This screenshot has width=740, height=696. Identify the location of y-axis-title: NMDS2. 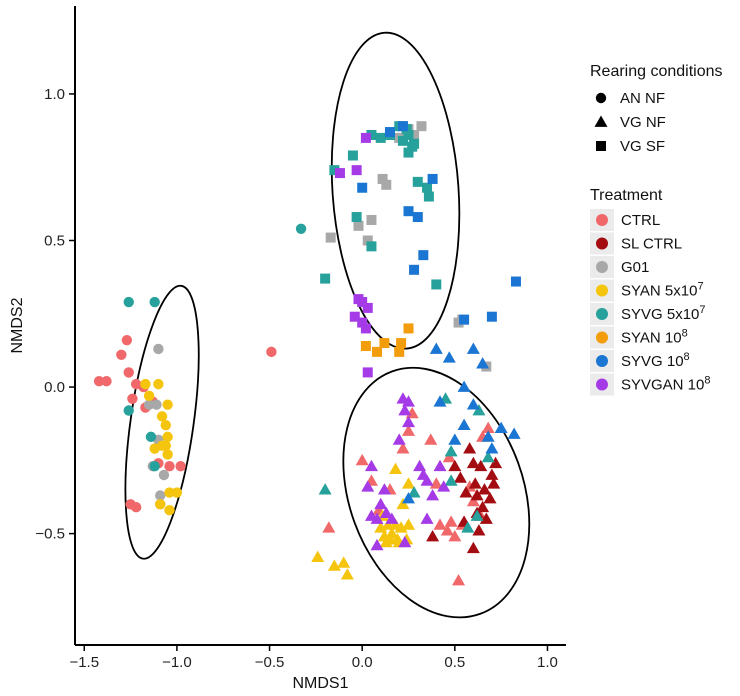
(17, 325).